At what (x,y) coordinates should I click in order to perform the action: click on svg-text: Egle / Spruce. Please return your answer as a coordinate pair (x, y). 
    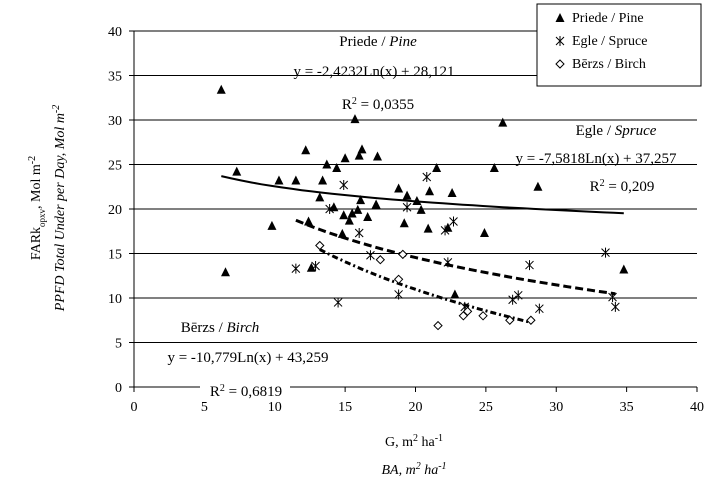
    Looking at the image, I should click on (616, 131).